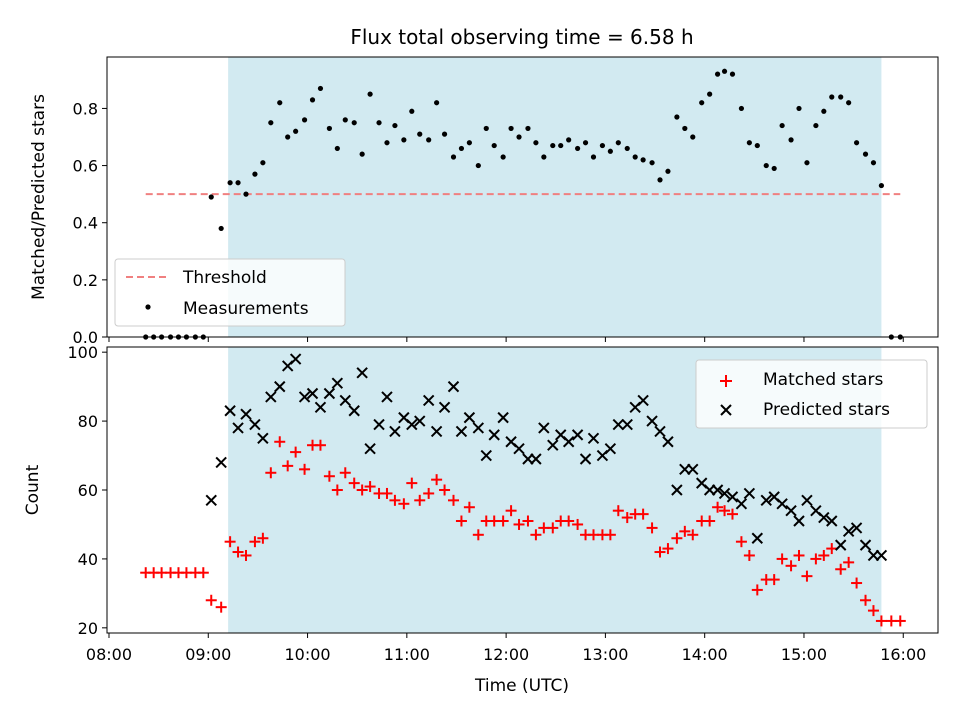  What do you see at coordinates (85, 166) in the screenshot?
I see `top-y-tick-label: 0.6` at bounding box center [85, 166].